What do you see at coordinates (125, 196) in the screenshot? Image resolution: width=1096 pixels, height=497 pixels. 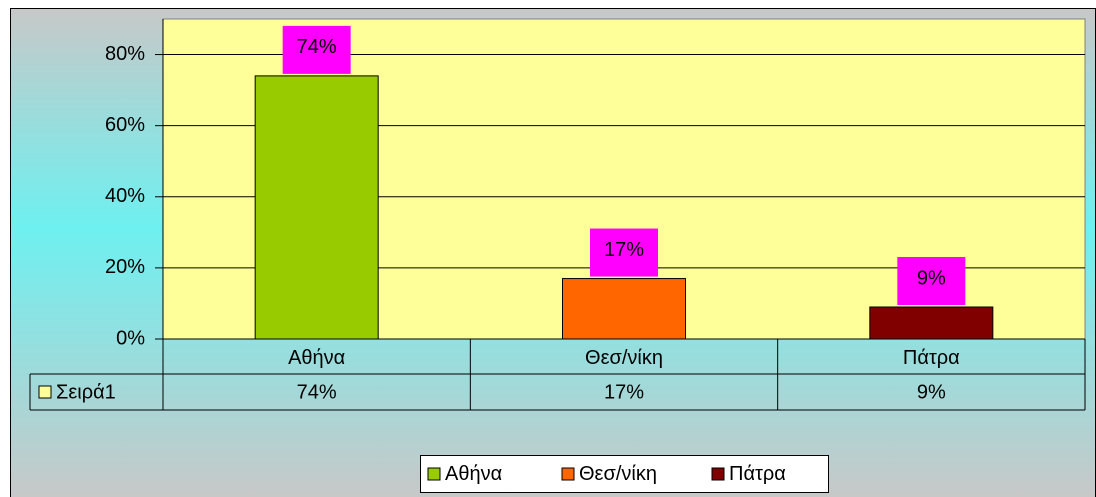 I see `y-tick-label: 40%` at bounding box center [125, 196].